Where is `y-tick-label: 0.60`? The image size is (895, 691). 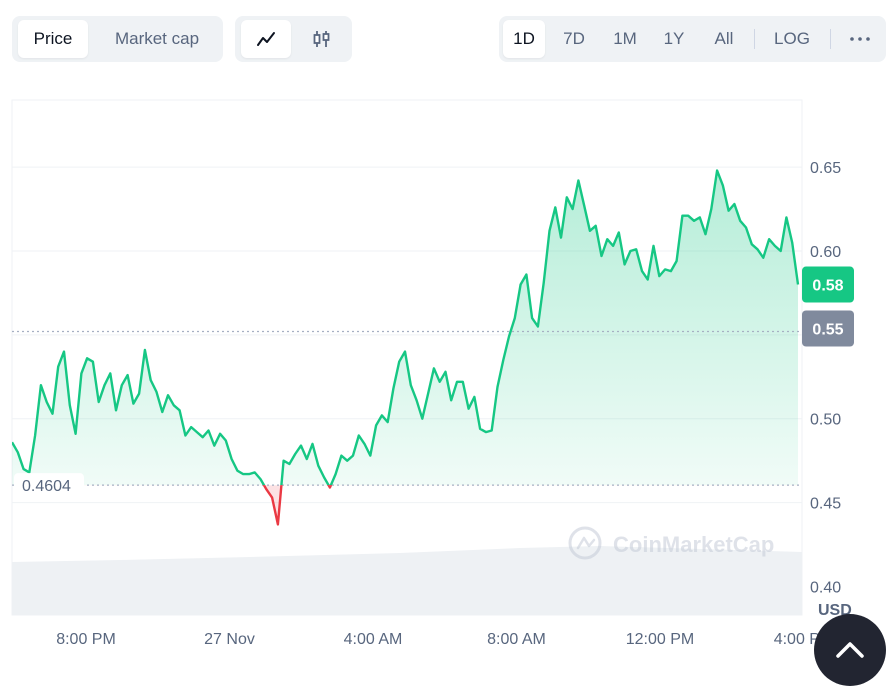
y-tick-label: 0.60 is located at coordinates (825, 252).